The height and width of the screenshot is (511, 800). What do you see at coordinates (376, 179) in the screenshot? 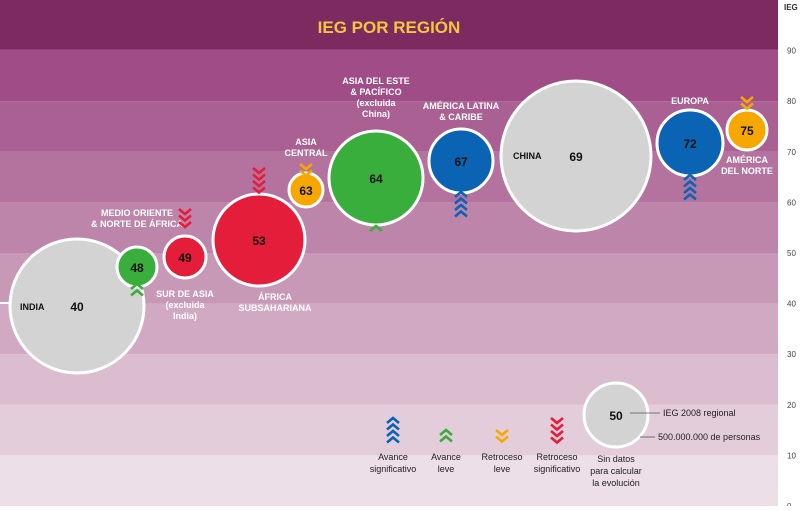
I see `bubble-value-label: 64` at bounding box center [376, 179].